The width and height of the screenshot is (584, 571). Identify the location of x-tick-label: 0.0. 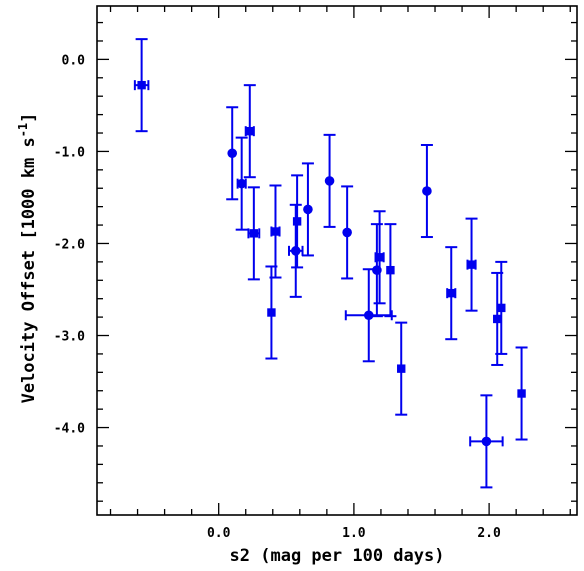
(219, 533).